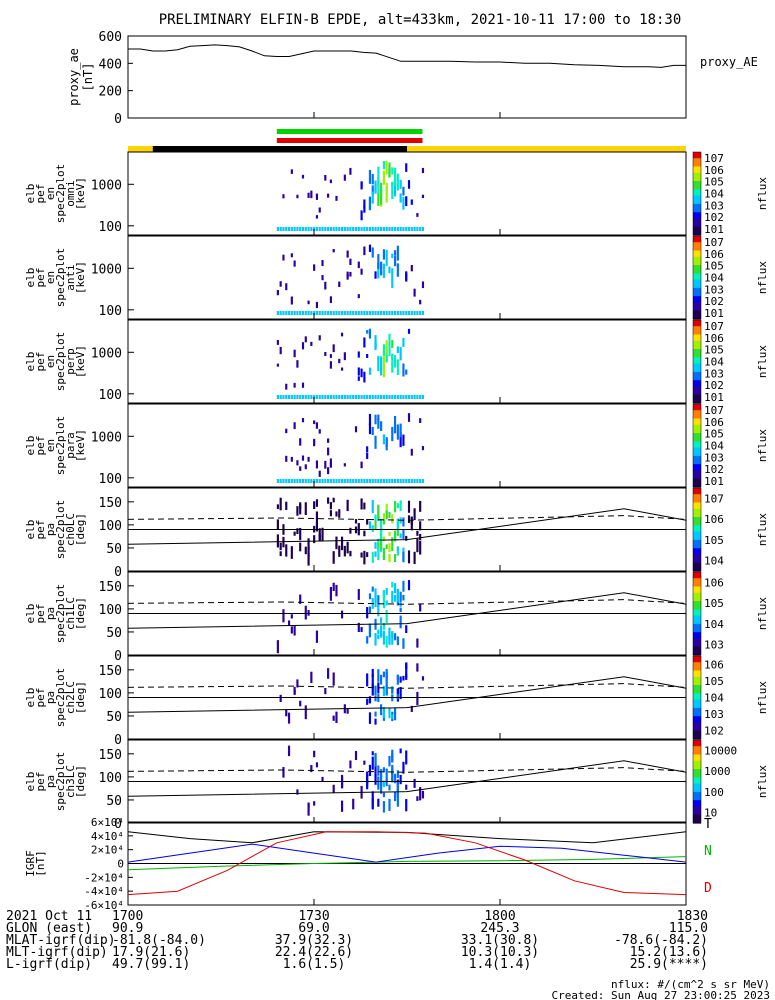 This screenshot has height=1000, width=775. What do you see at coordinates (714, 714) in the screenshot?
I see `colorbar-tick: 103` at bounding box center [714, 714].